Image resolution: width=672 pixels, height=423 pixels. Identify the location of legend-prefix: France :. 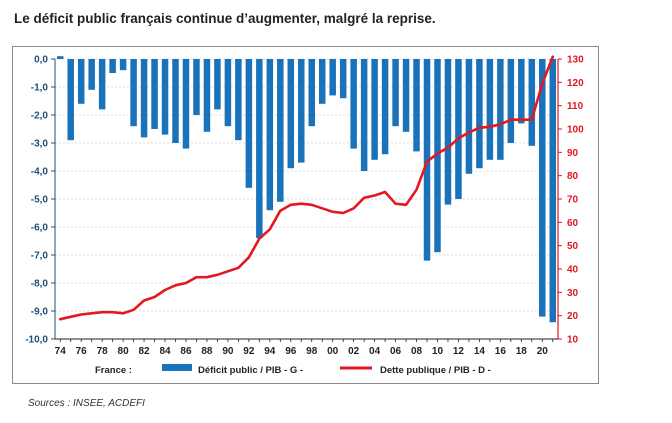
(113, 370).